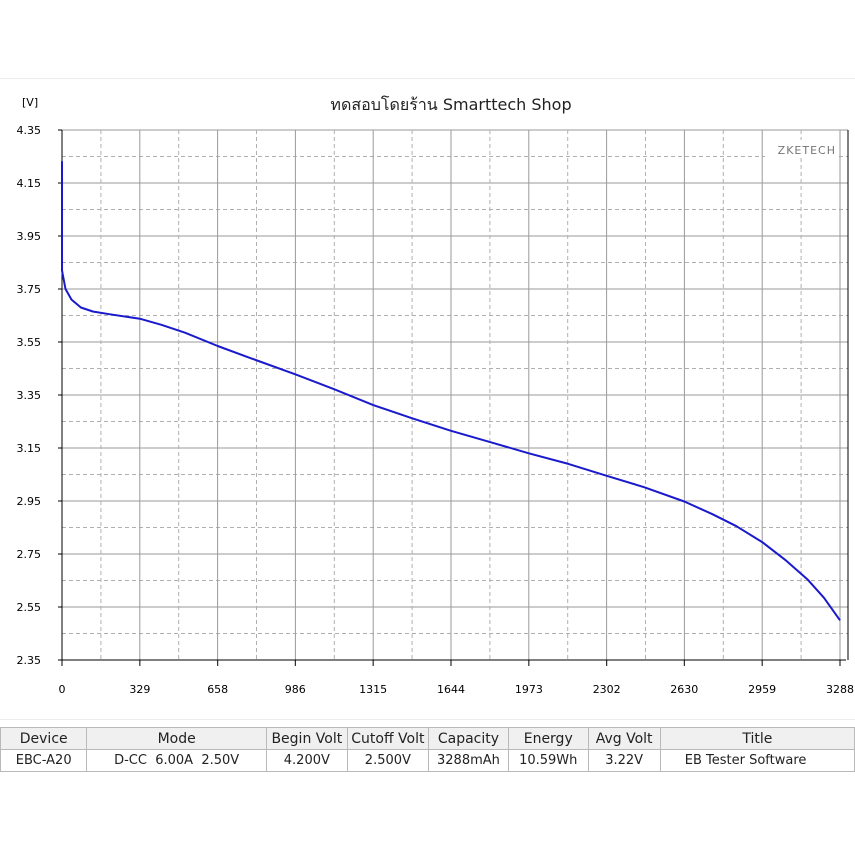 This screenshot has width=855, height=855. What do you see at coordinates (529, 689) in the screenshot?
I see `x-tick-label: 1973` at bounding box center [529, 689].